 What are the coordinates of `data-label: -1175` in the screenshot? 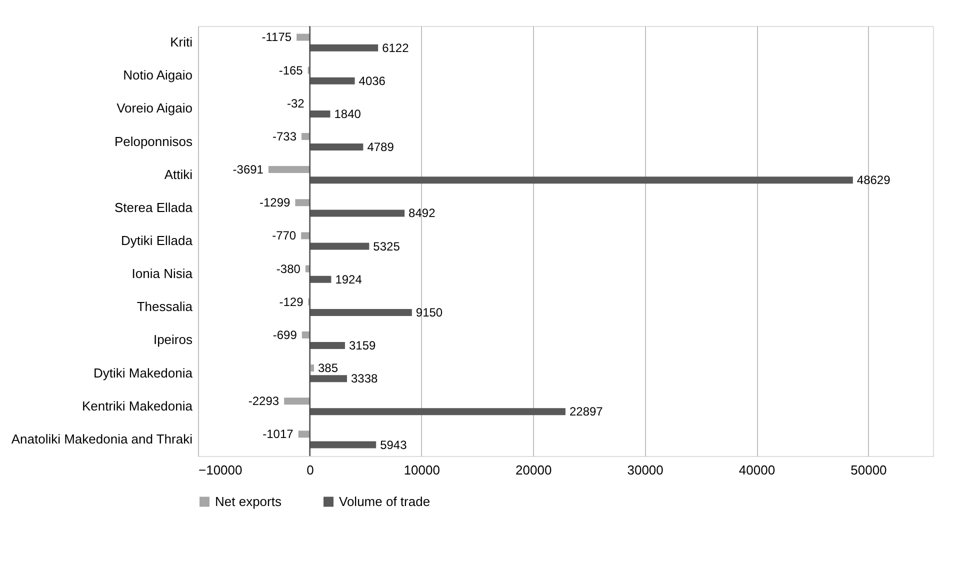 It's located at (277, 37).